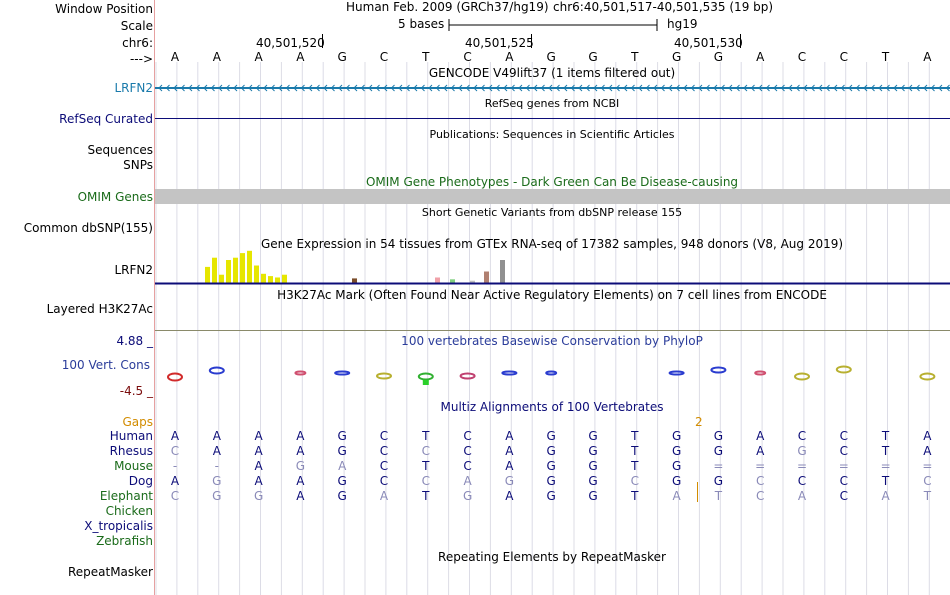 This screenshot has width=950, height=595. What do you see at coordinates (124, 541) in the screenshot?
I see `species-label-zebrafish: Zebrafish` at bounding box center [124, 541].